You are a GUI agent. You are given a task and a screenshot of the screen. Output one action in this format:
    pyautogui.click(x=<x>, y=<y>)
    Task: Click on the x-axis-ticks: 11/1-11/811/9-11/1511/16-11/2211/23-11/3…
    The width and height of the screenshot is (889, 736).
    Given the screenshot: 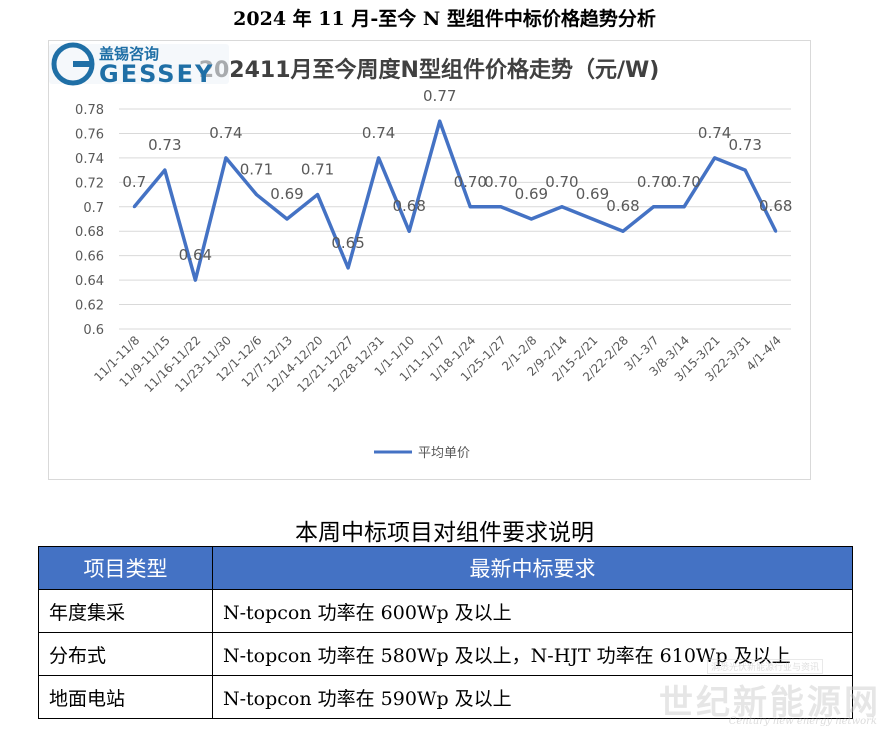 What is the action you would take?
    pyautogui.click(x=437, y=364)
    